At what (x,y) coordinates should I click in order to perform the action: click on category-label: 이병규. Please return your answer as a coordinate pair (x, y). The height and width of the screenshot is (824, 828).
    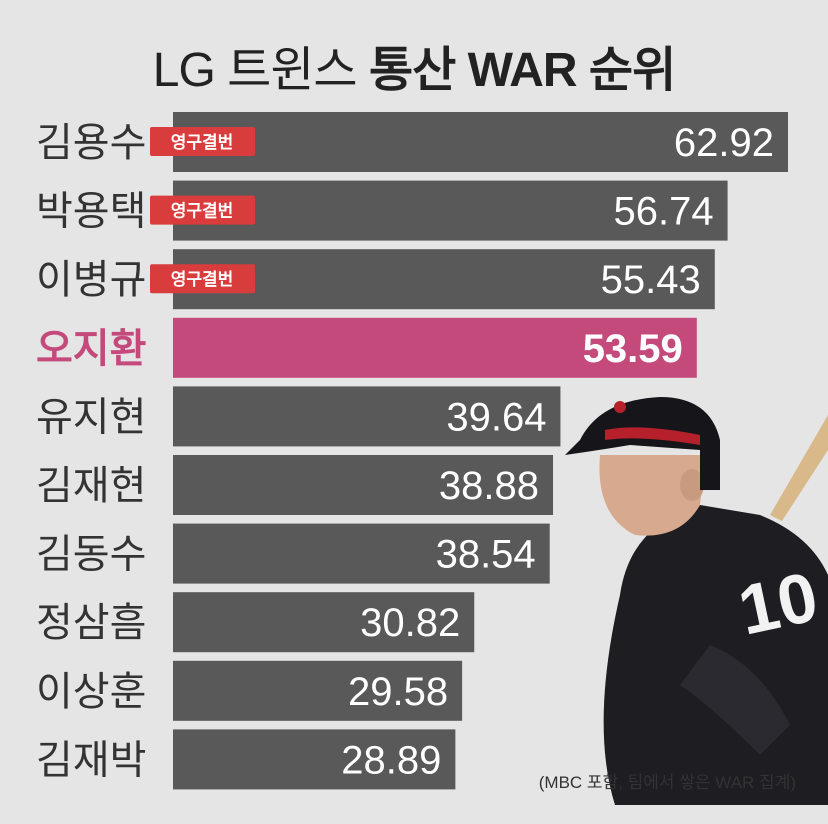
    Looking at the image, I should click on (91, 280).